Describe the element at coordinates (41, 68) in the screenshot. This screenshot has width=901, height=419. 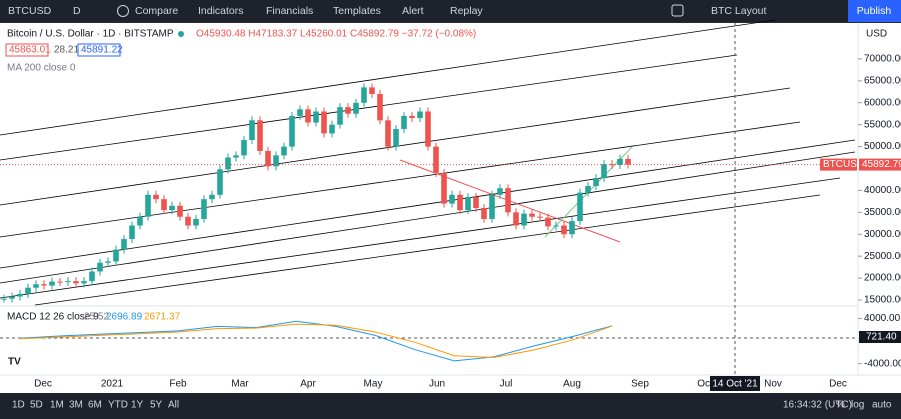
I see `ma-legend: MA 200 close 0` at that location.